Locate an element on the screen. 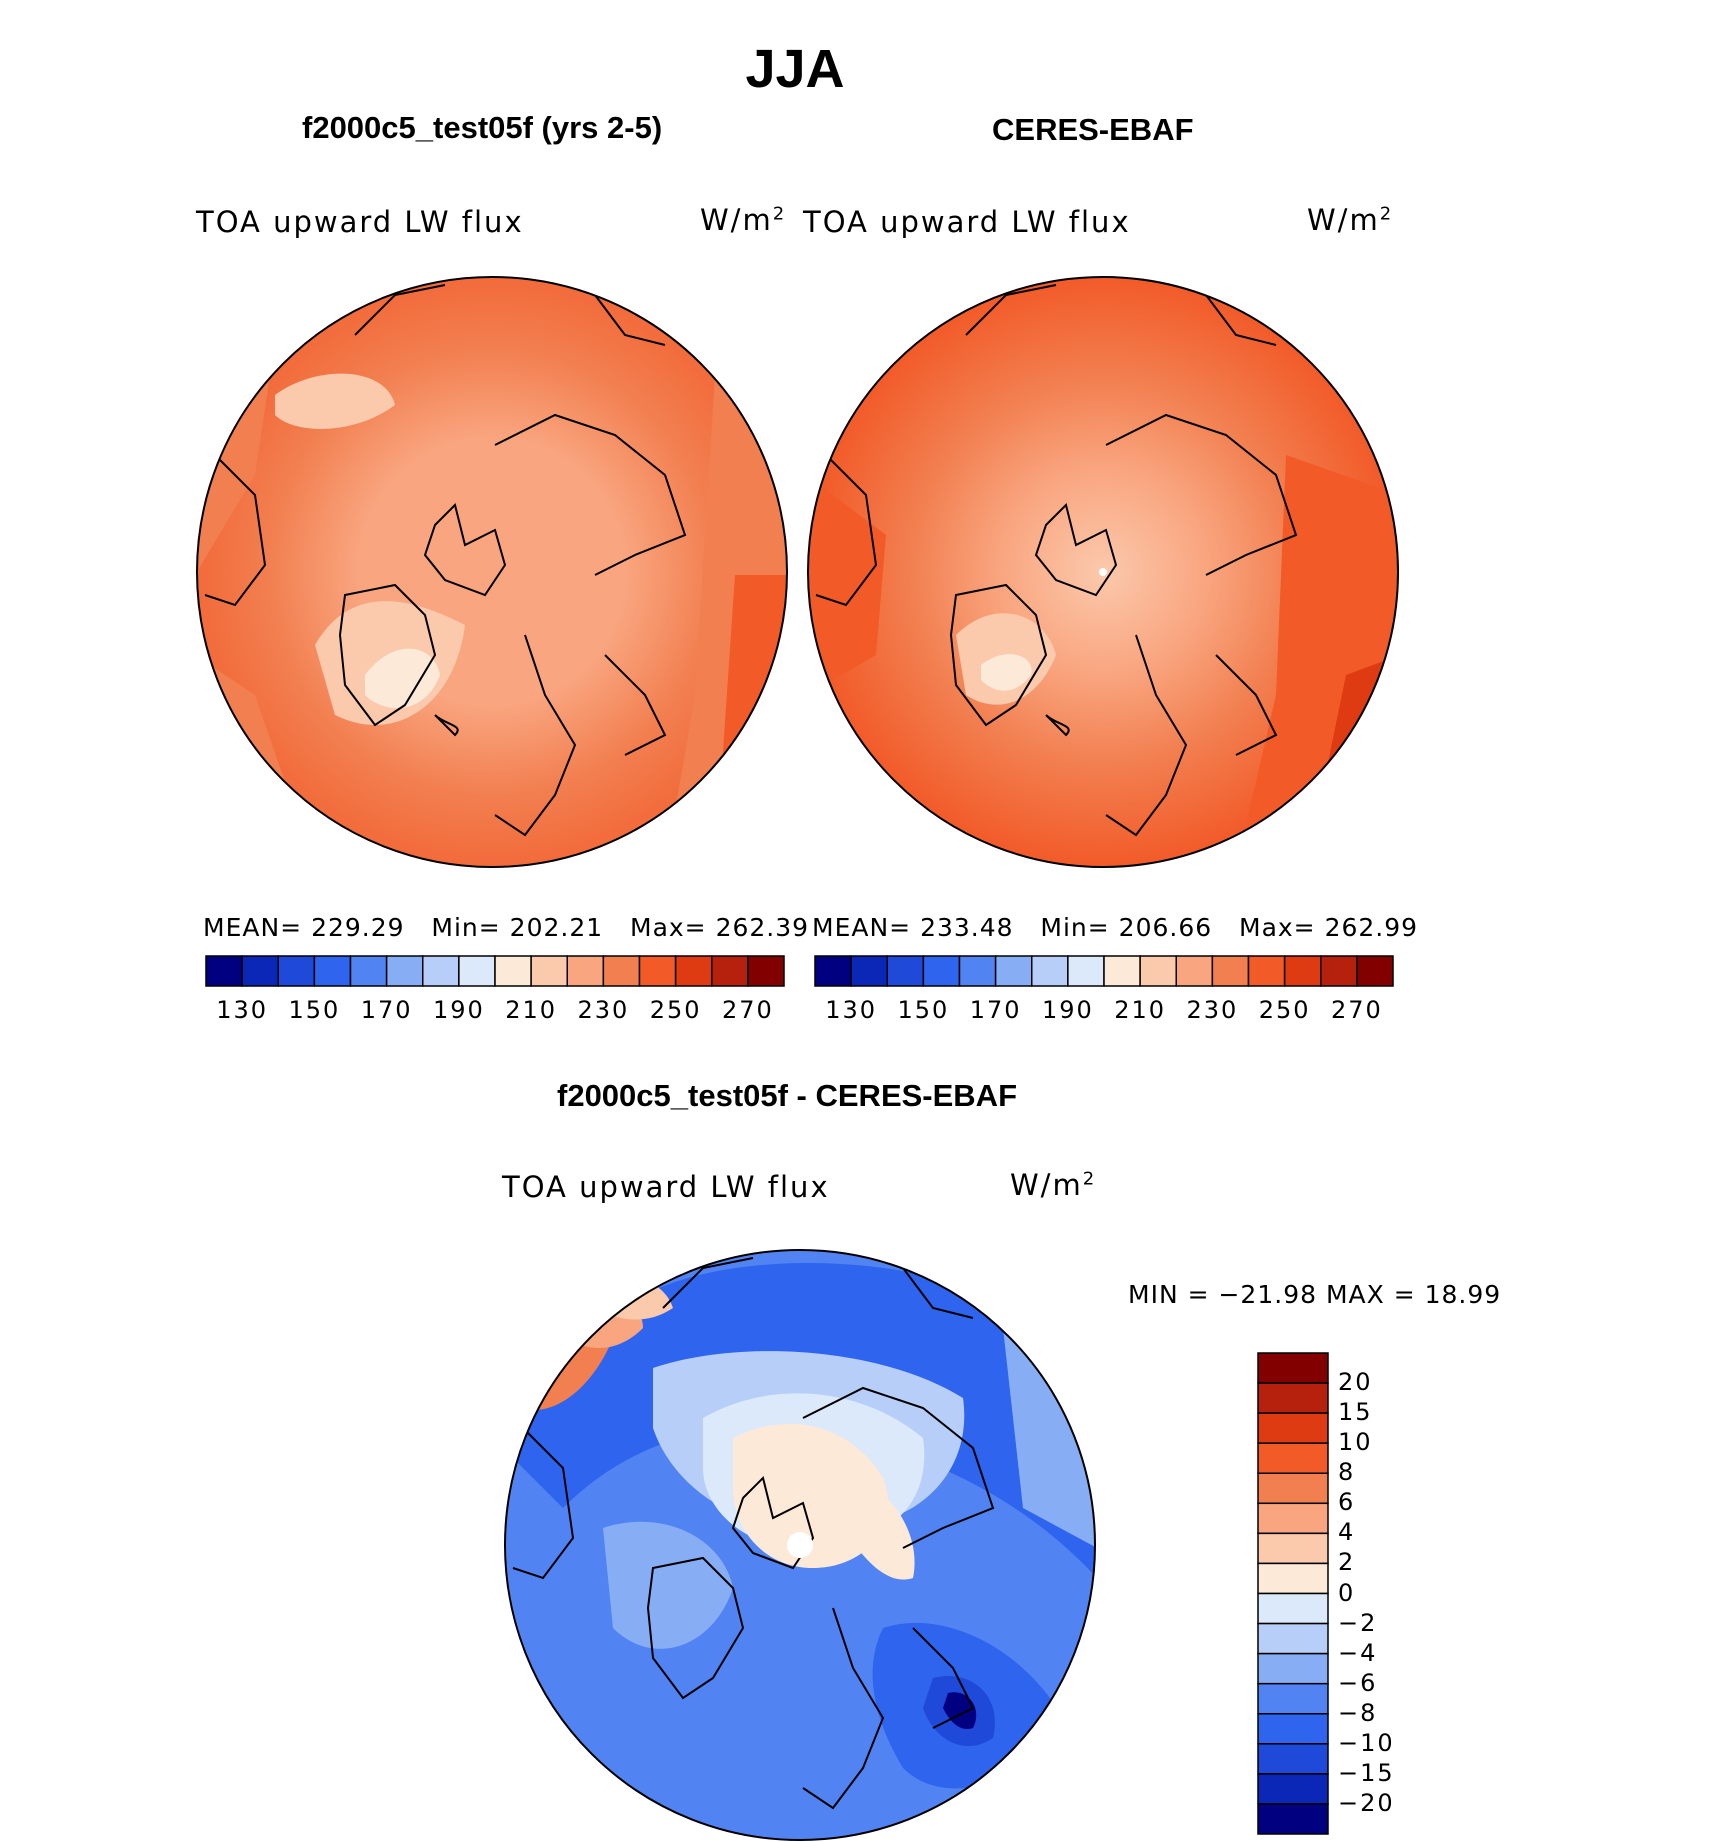  colorbar-tick-label: −10 is located at coordinates (1366, 1742).